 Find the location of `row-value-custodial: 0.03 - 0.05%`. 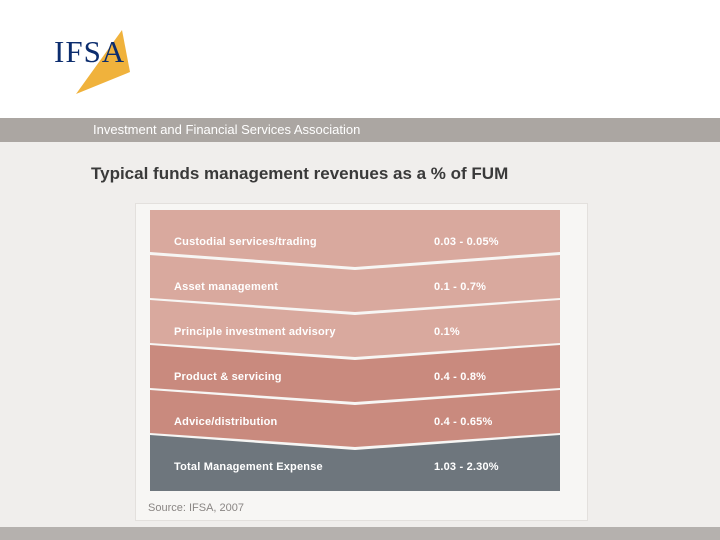

row-value-custodial: 0.03 - 0.05% is located at coordinates (466, 242).